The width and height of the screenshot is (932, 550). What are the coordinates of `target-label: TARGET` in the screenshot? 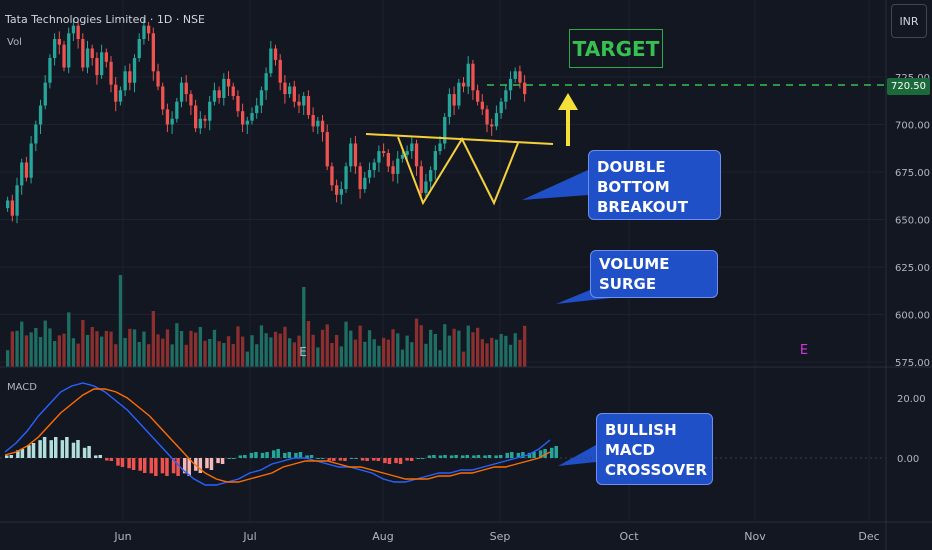 It's located at (616, 48).